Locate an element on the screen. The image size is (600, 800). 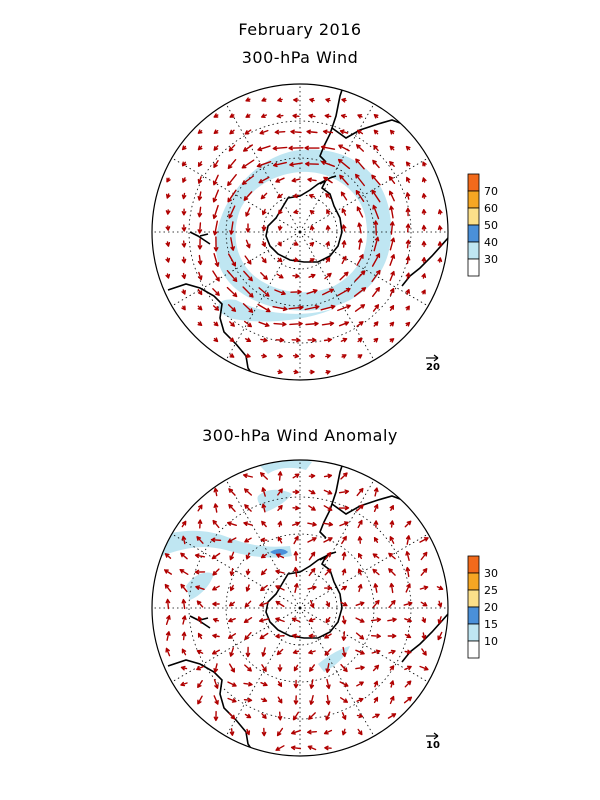
reference-vector-label: 10 is located at coordinates (433, 745).